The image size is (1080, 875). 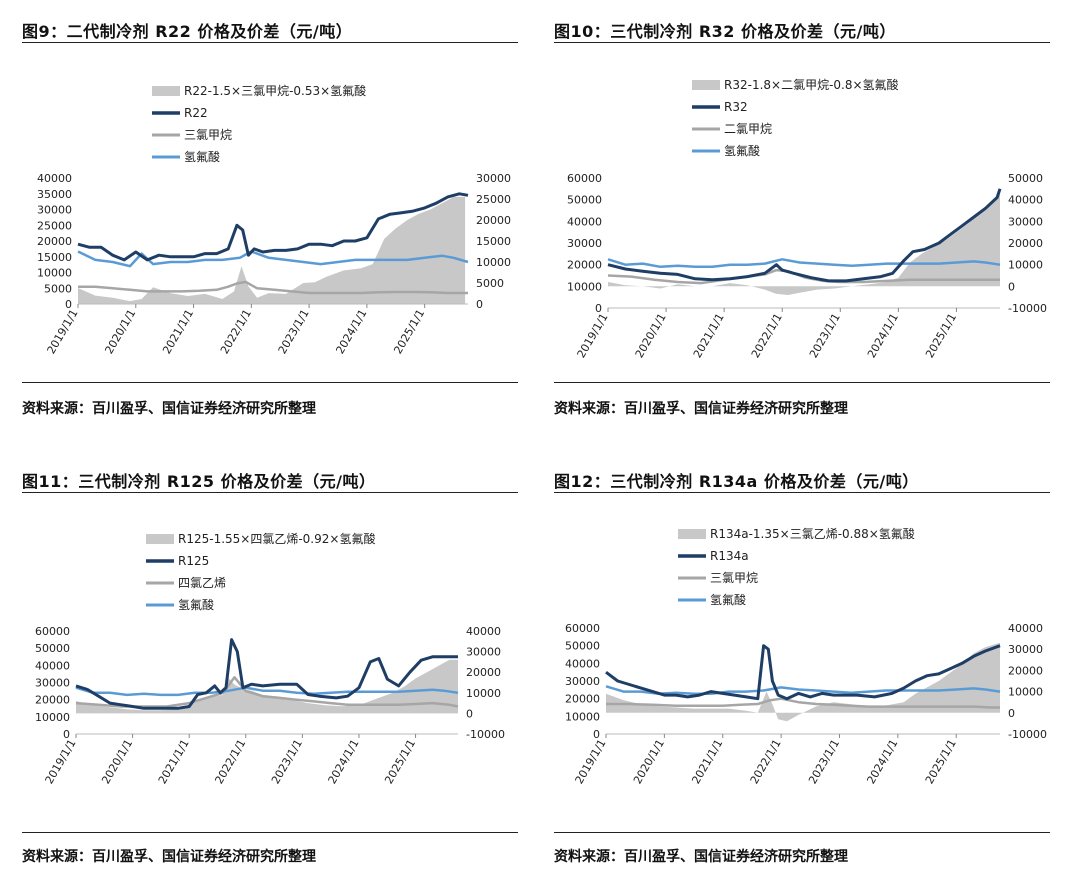 What do you see at coordinates (748, 129) in the screenshot?
I see `legend-label: 二氯甲烷` at bounding box center [748, 129].